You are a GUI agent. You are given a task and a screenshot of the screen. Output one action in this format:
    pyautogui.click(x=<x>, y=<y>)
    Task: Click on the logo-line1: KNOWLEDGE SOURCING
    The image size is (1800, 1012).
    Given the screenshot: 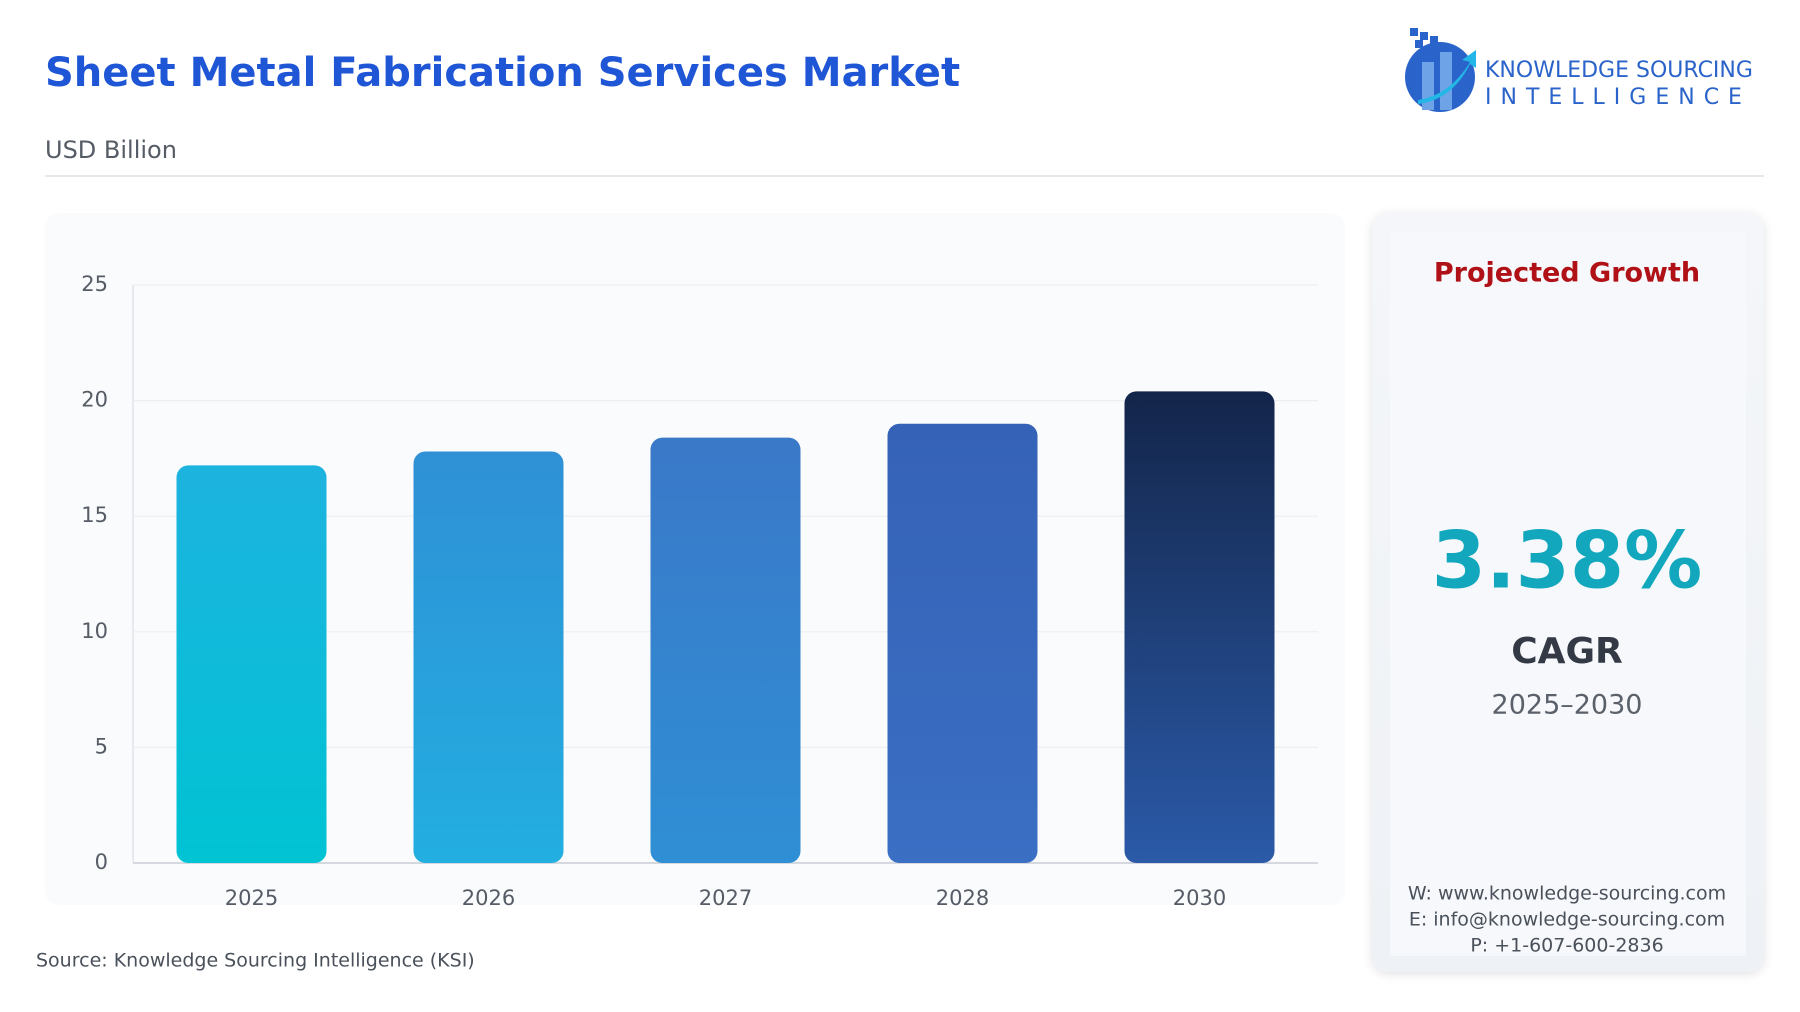 What is the action you would take?
    pyautogui.click(x=1619, y=70)
    